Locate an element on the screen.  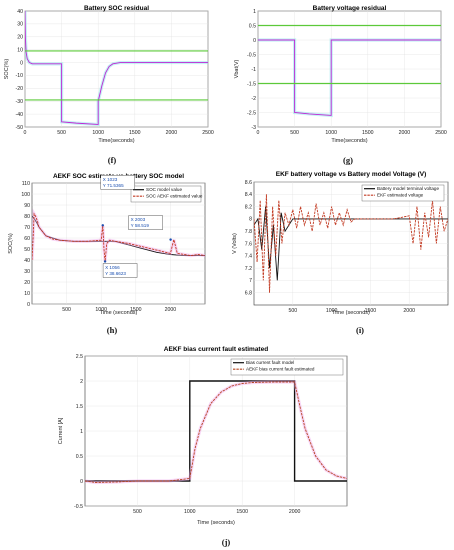
legend-label: SOC model value is located at coordinates (164, 189).